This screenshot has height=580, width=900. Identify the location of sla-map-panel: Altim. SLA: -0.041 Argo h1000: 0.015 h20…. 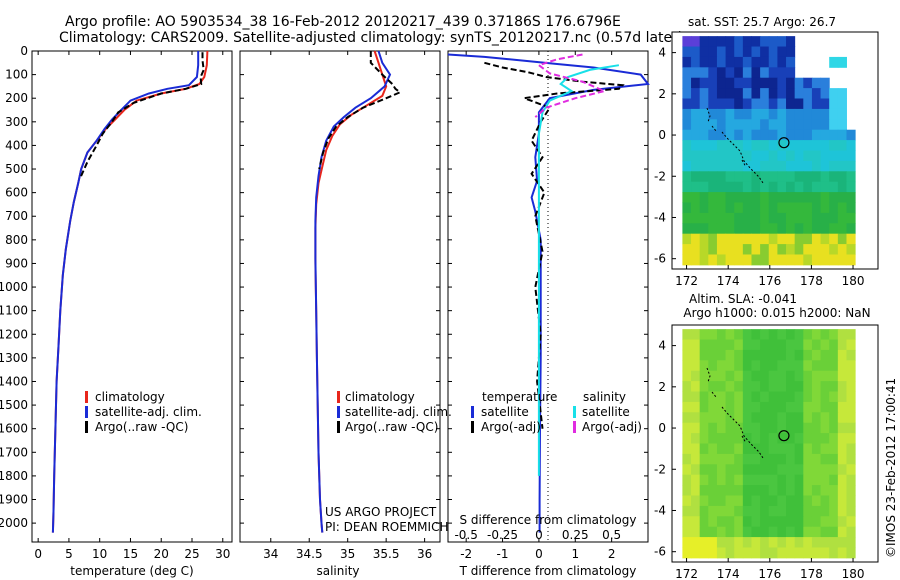
(766, 436).